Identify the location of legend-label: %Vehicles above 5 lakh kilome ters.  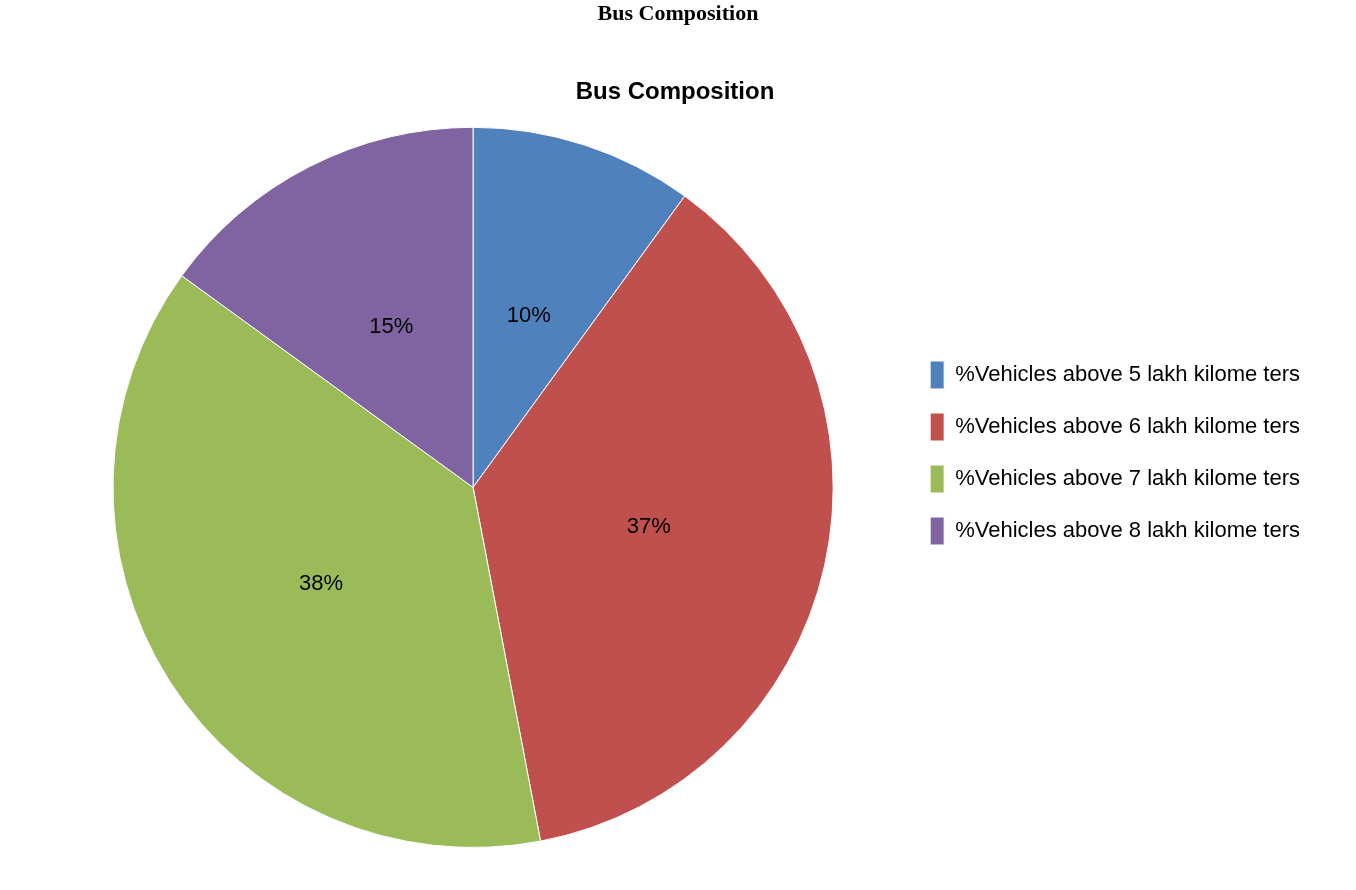
(1128, 374).